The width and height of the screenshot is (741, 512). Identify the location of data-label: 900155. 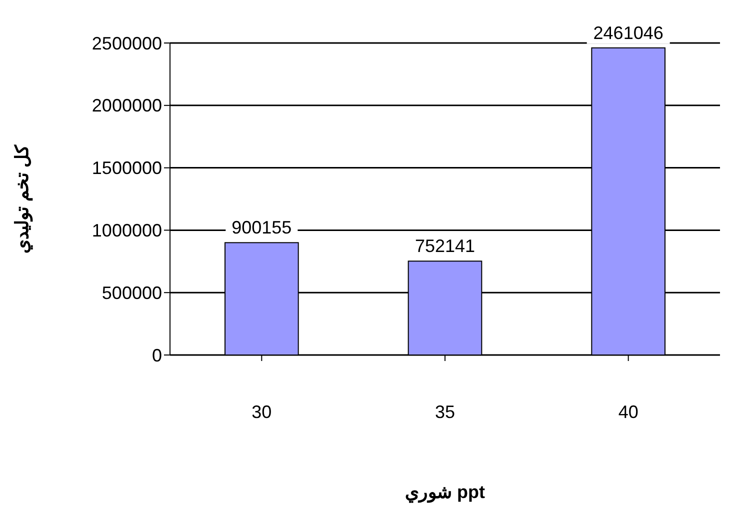
(262, 228).